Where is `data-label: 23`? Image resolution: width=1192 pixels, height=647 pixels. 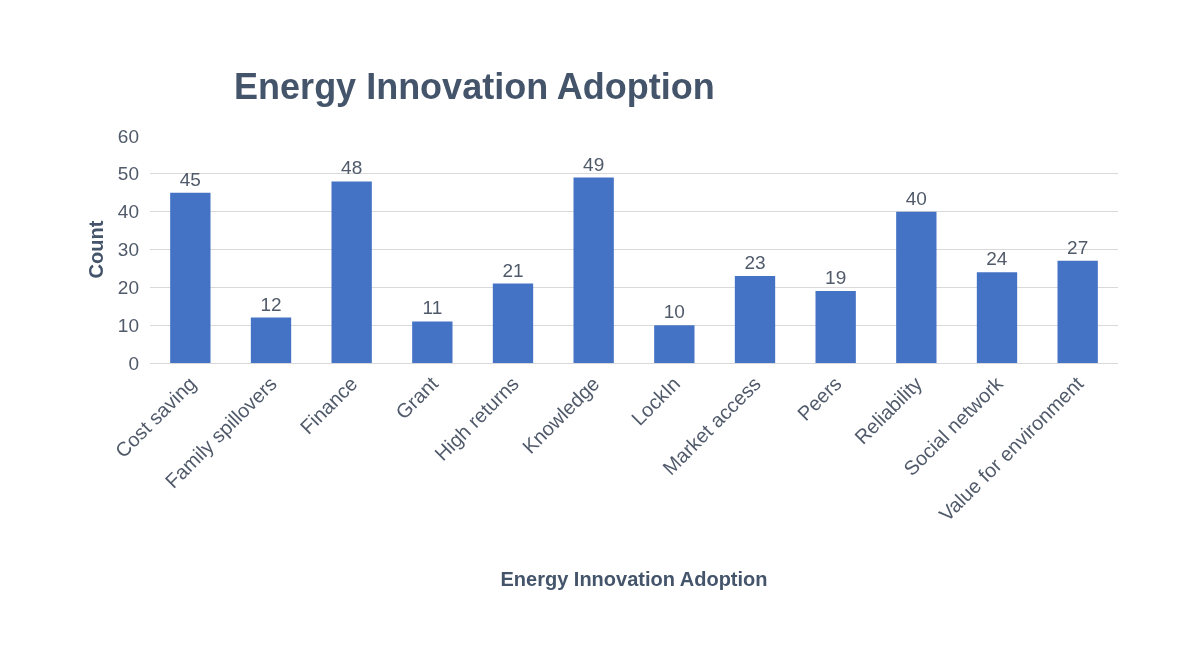
data-label: 23 is located at coordinates (755, 262).